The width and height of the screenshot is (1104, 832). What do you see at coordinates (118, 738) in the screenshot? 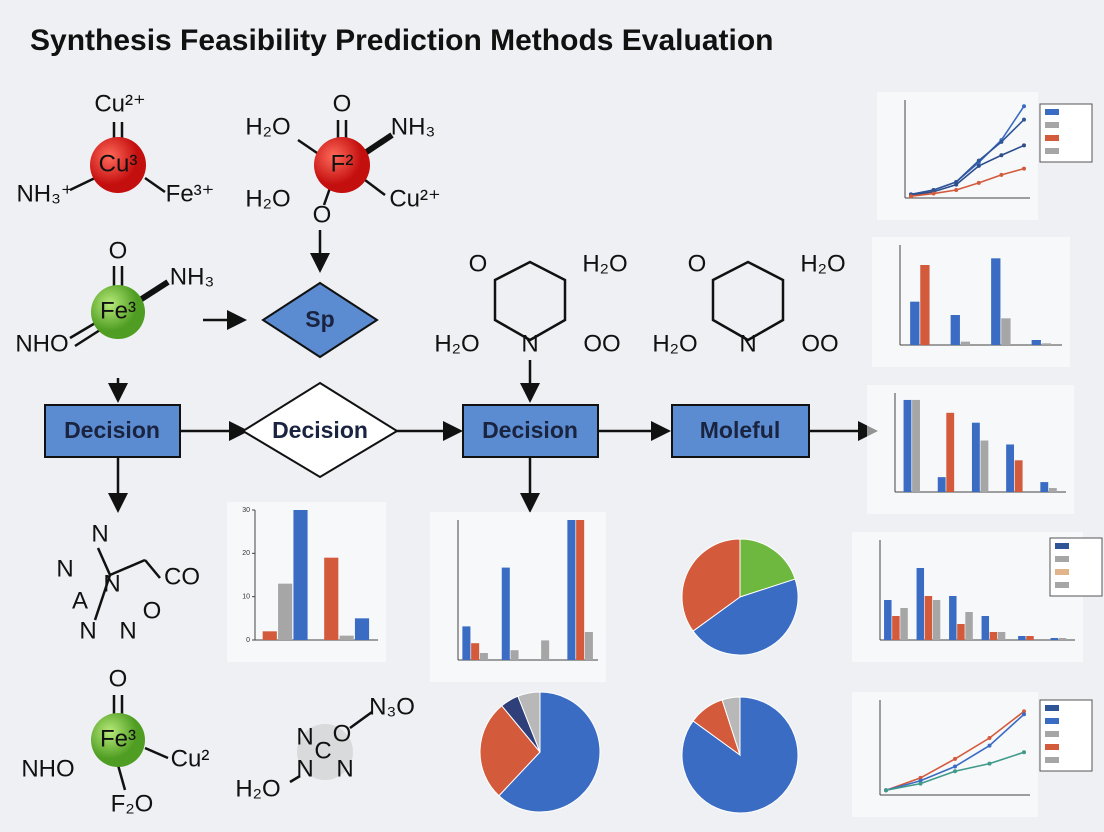
I see `atom-label: Fe³` at bounding box center [118, 738].